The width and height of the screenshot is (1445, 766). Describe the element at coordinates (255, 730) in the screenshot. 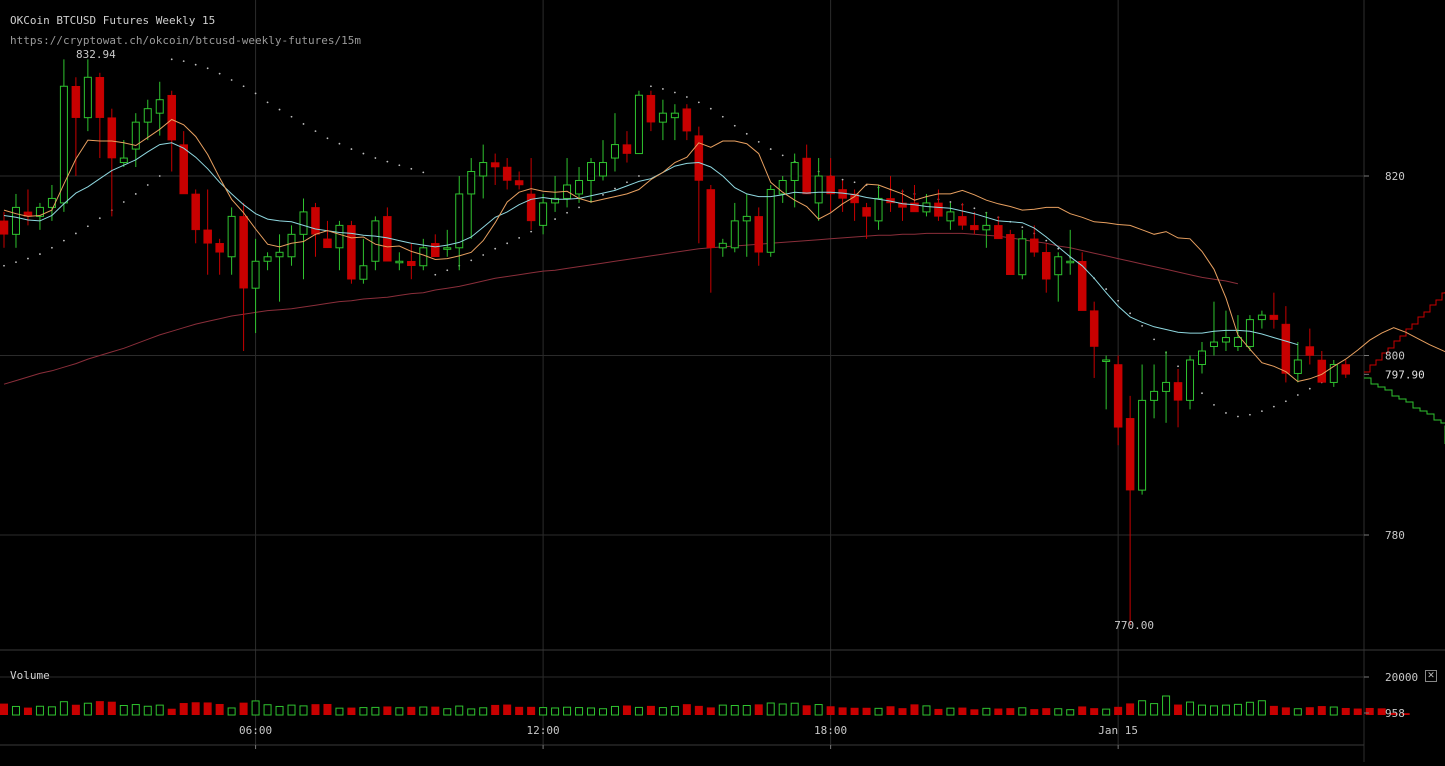

I see `time-tick-label: 06:00` at that location.